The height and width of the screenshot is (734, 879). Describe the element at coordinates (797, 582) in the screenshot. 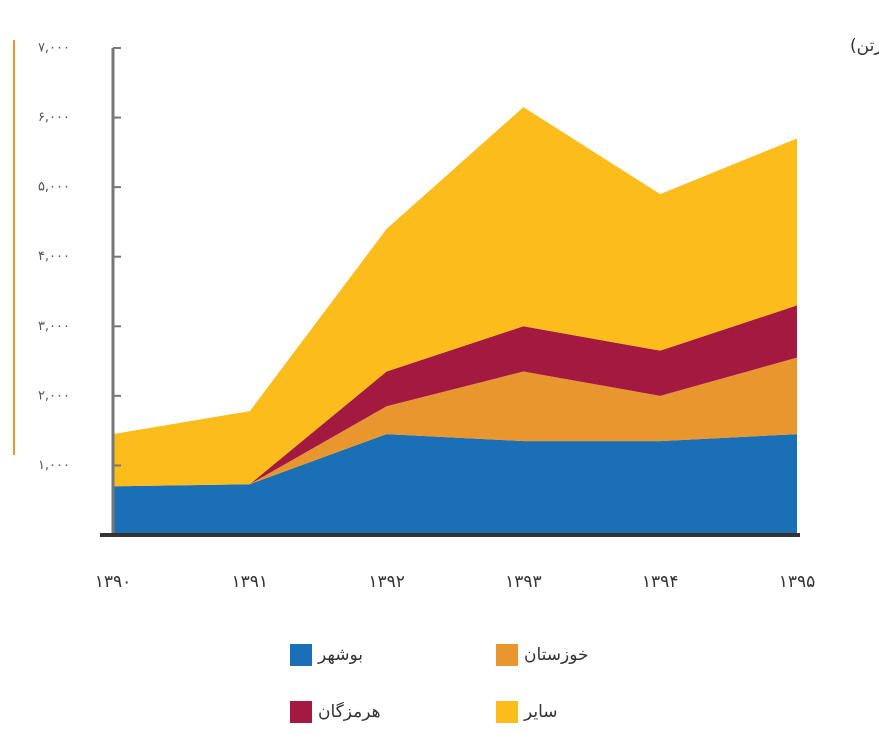

I see `x-tick-label: ۱۳۹۵` at that location.